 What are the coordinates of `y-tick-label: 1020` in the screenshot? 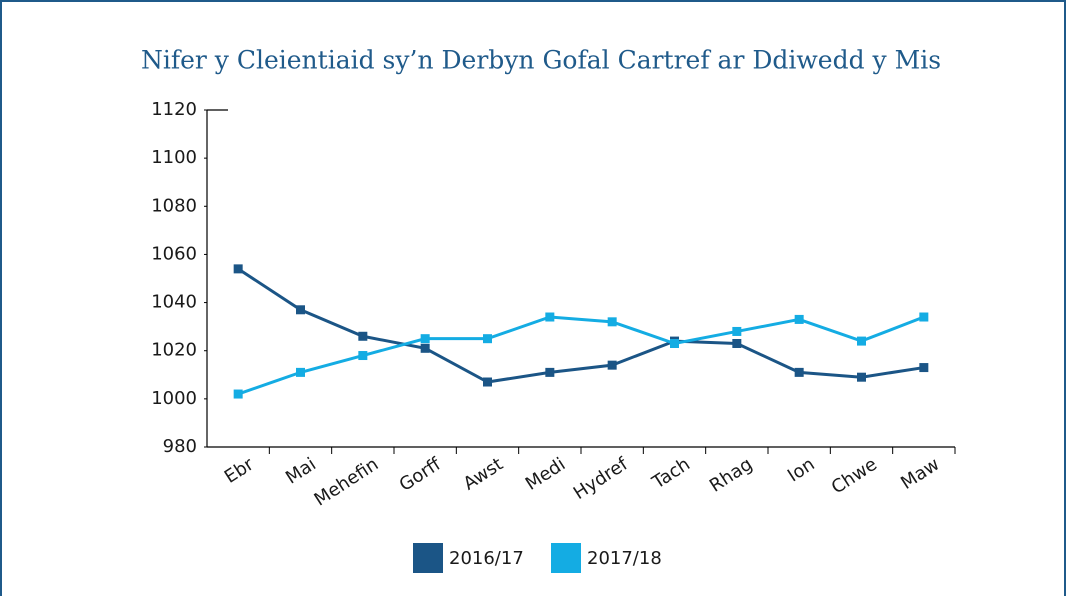 It's located at (174, 350).